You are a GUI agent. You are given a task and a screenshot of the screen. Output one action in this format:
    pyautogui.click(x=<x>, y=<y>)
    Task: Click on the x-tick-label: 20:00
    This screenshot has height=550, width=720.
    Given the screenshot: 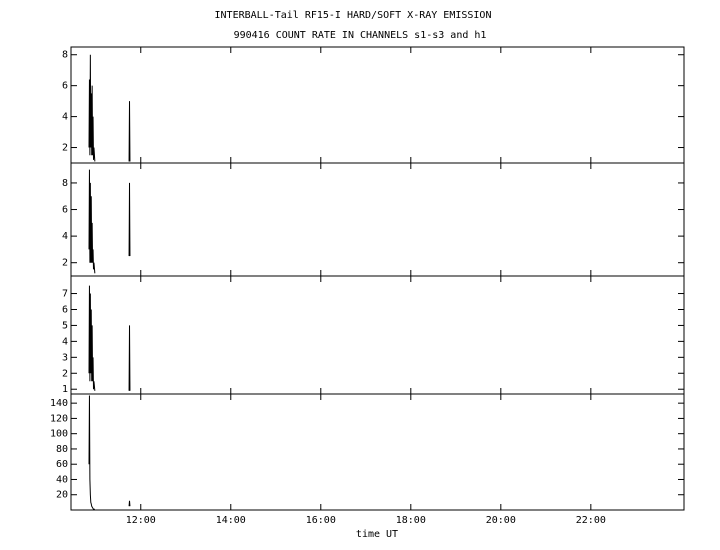 What is the action you would take?
    pyautogui.click(x=501, y=520)
    